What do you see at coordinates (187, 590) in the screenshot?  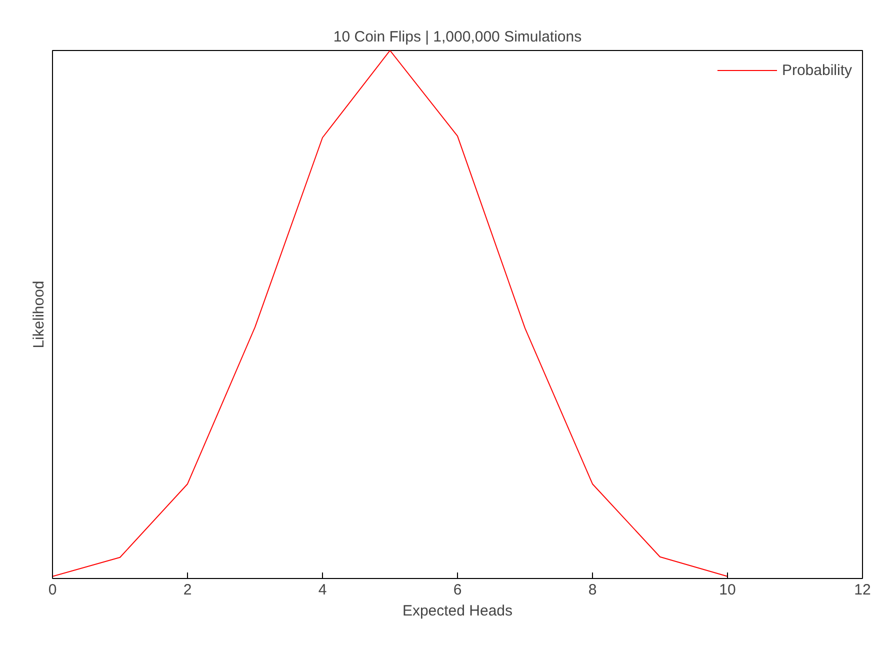 I see `x-tick-label: 2` at bounding box center [187, 590].